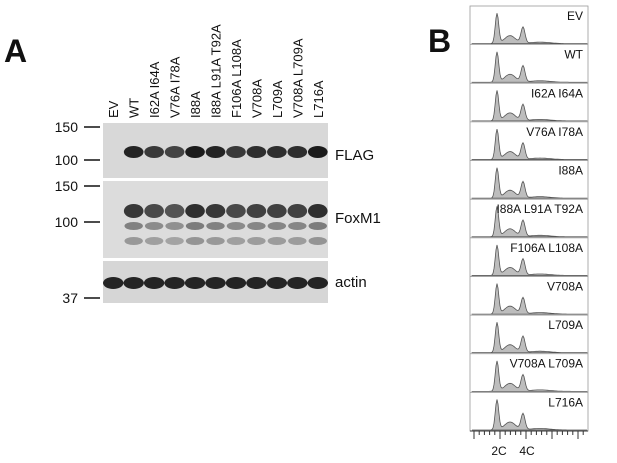  What do you see at coordinates (570, 171) in the screenshot?
I see `row-label: I88A` at bounding box center [570, 171].